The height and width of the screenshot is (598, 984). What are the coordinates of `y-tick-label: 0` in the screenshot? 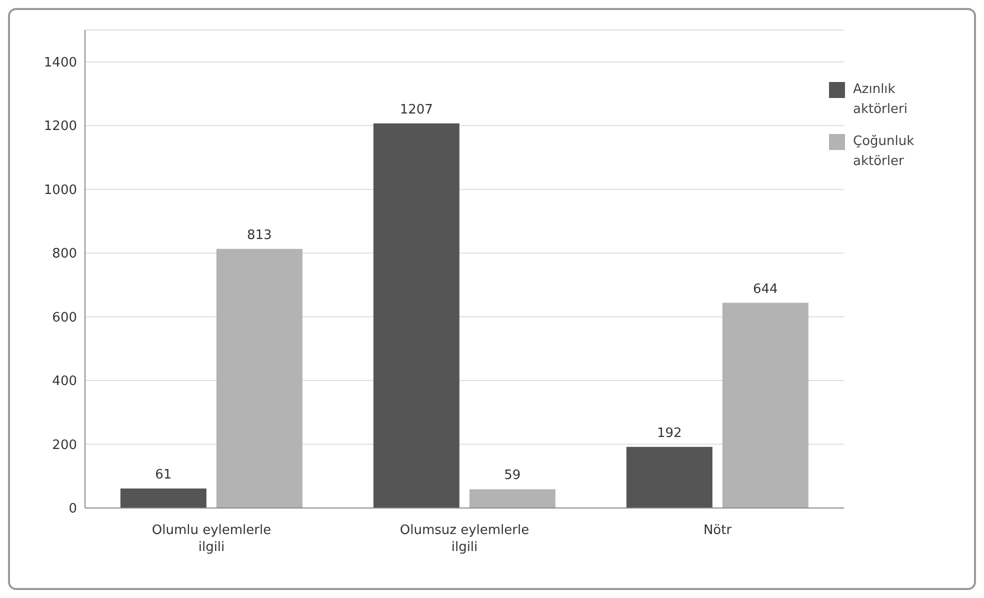 It's located at (72, 509).